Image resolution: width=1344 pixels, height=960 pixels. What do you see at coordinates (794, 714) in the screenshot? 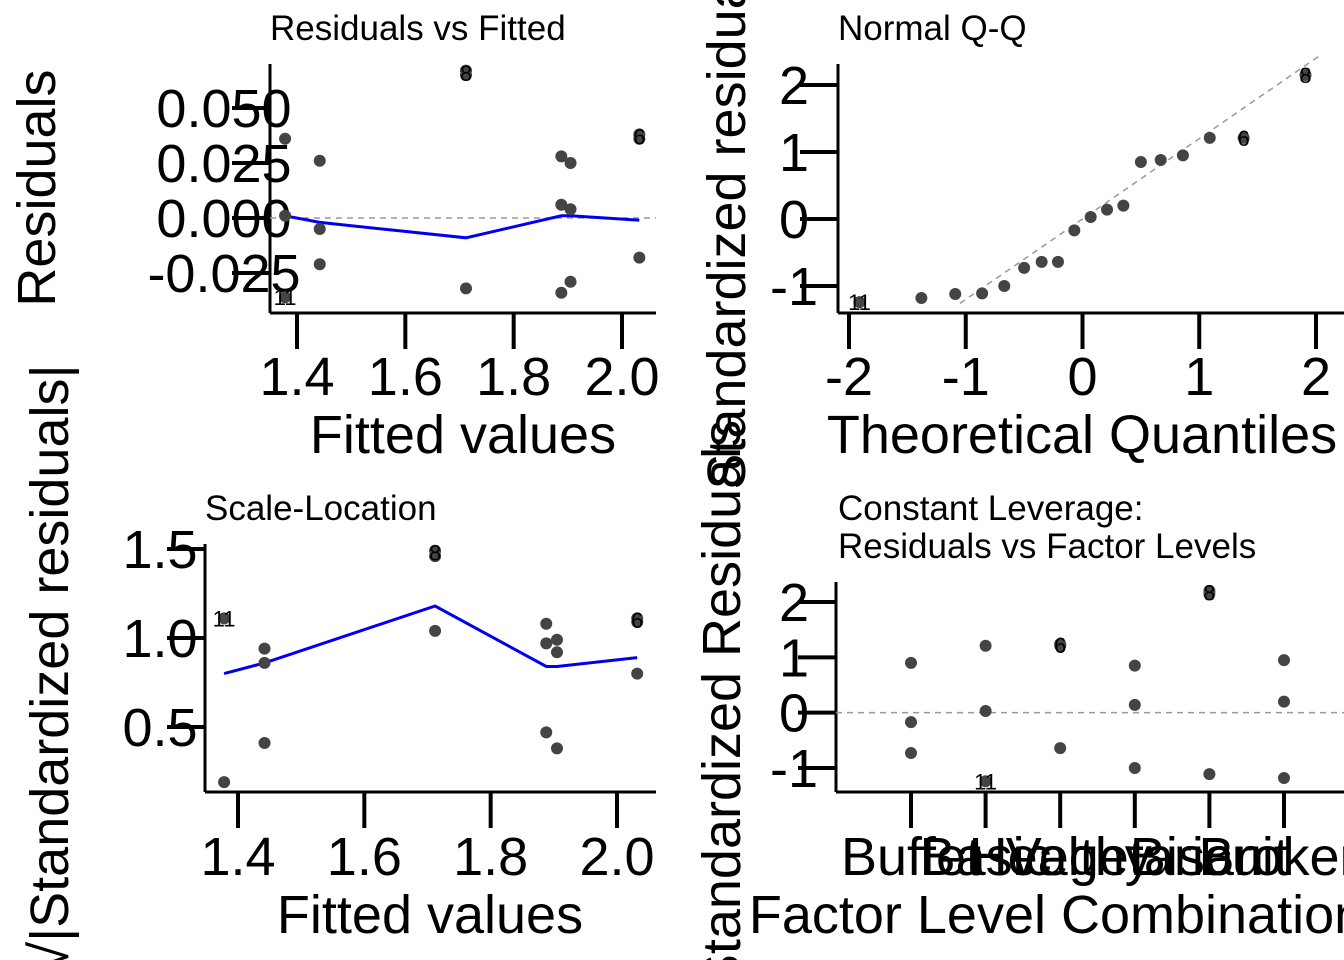
I see `y-tick-label: 0` at bounding box center [794, 714].